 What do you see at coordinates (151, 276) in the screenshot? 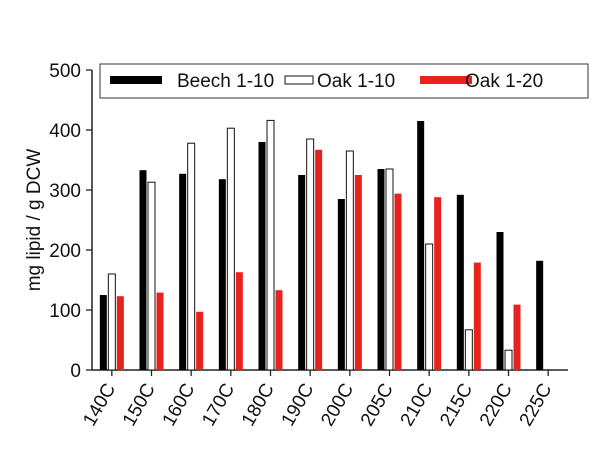
I see `bar-oak-1-10-150c` at bounding box center [151, 276].